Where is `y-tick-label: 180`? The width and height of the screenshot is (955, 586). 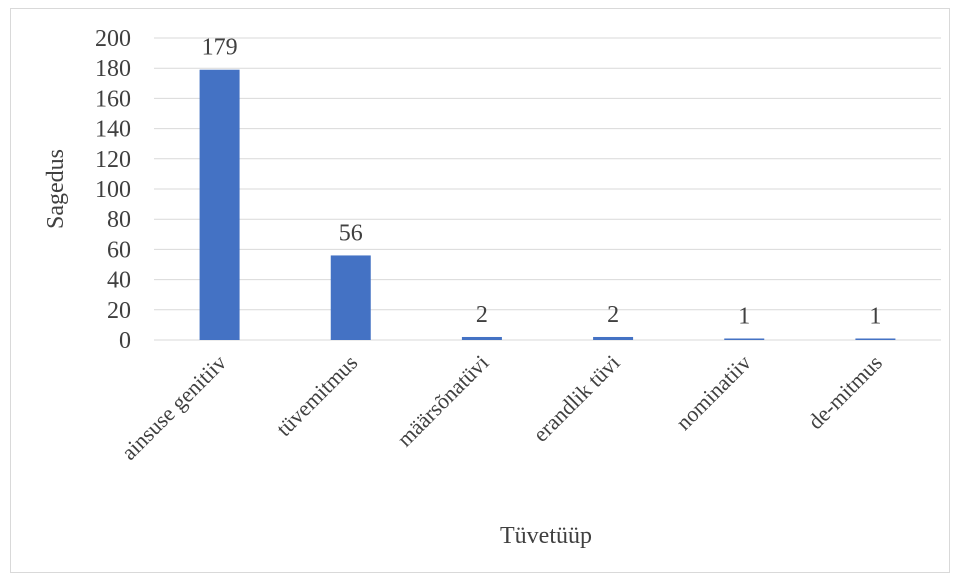 y-tick-label: 180 is located at coordinates (113, 69).